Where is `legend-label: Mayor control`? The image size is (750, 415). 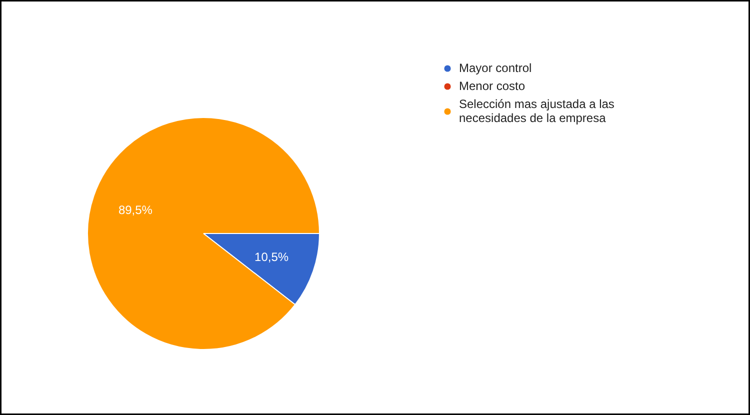 legend-label: Mayor control is located at coordinates (495, 68).